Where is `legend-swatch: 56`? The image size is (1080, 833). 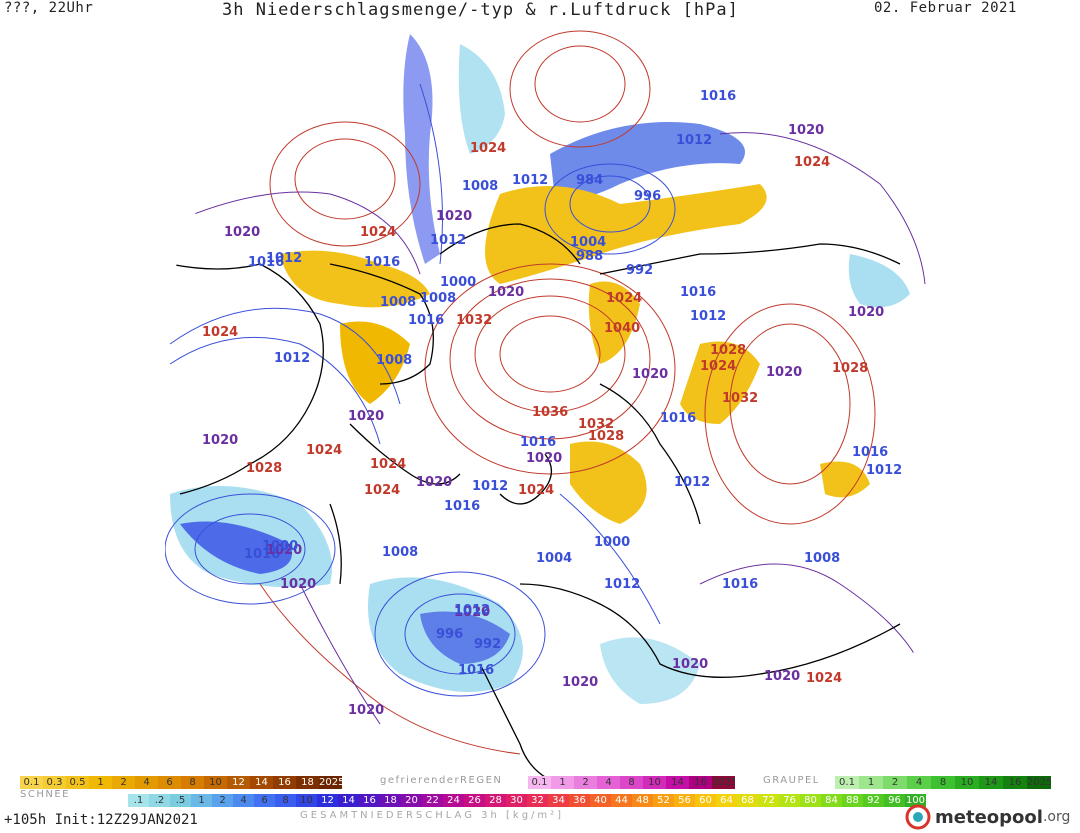 legend-swatch: 56 is located at coordinates (684, 800).